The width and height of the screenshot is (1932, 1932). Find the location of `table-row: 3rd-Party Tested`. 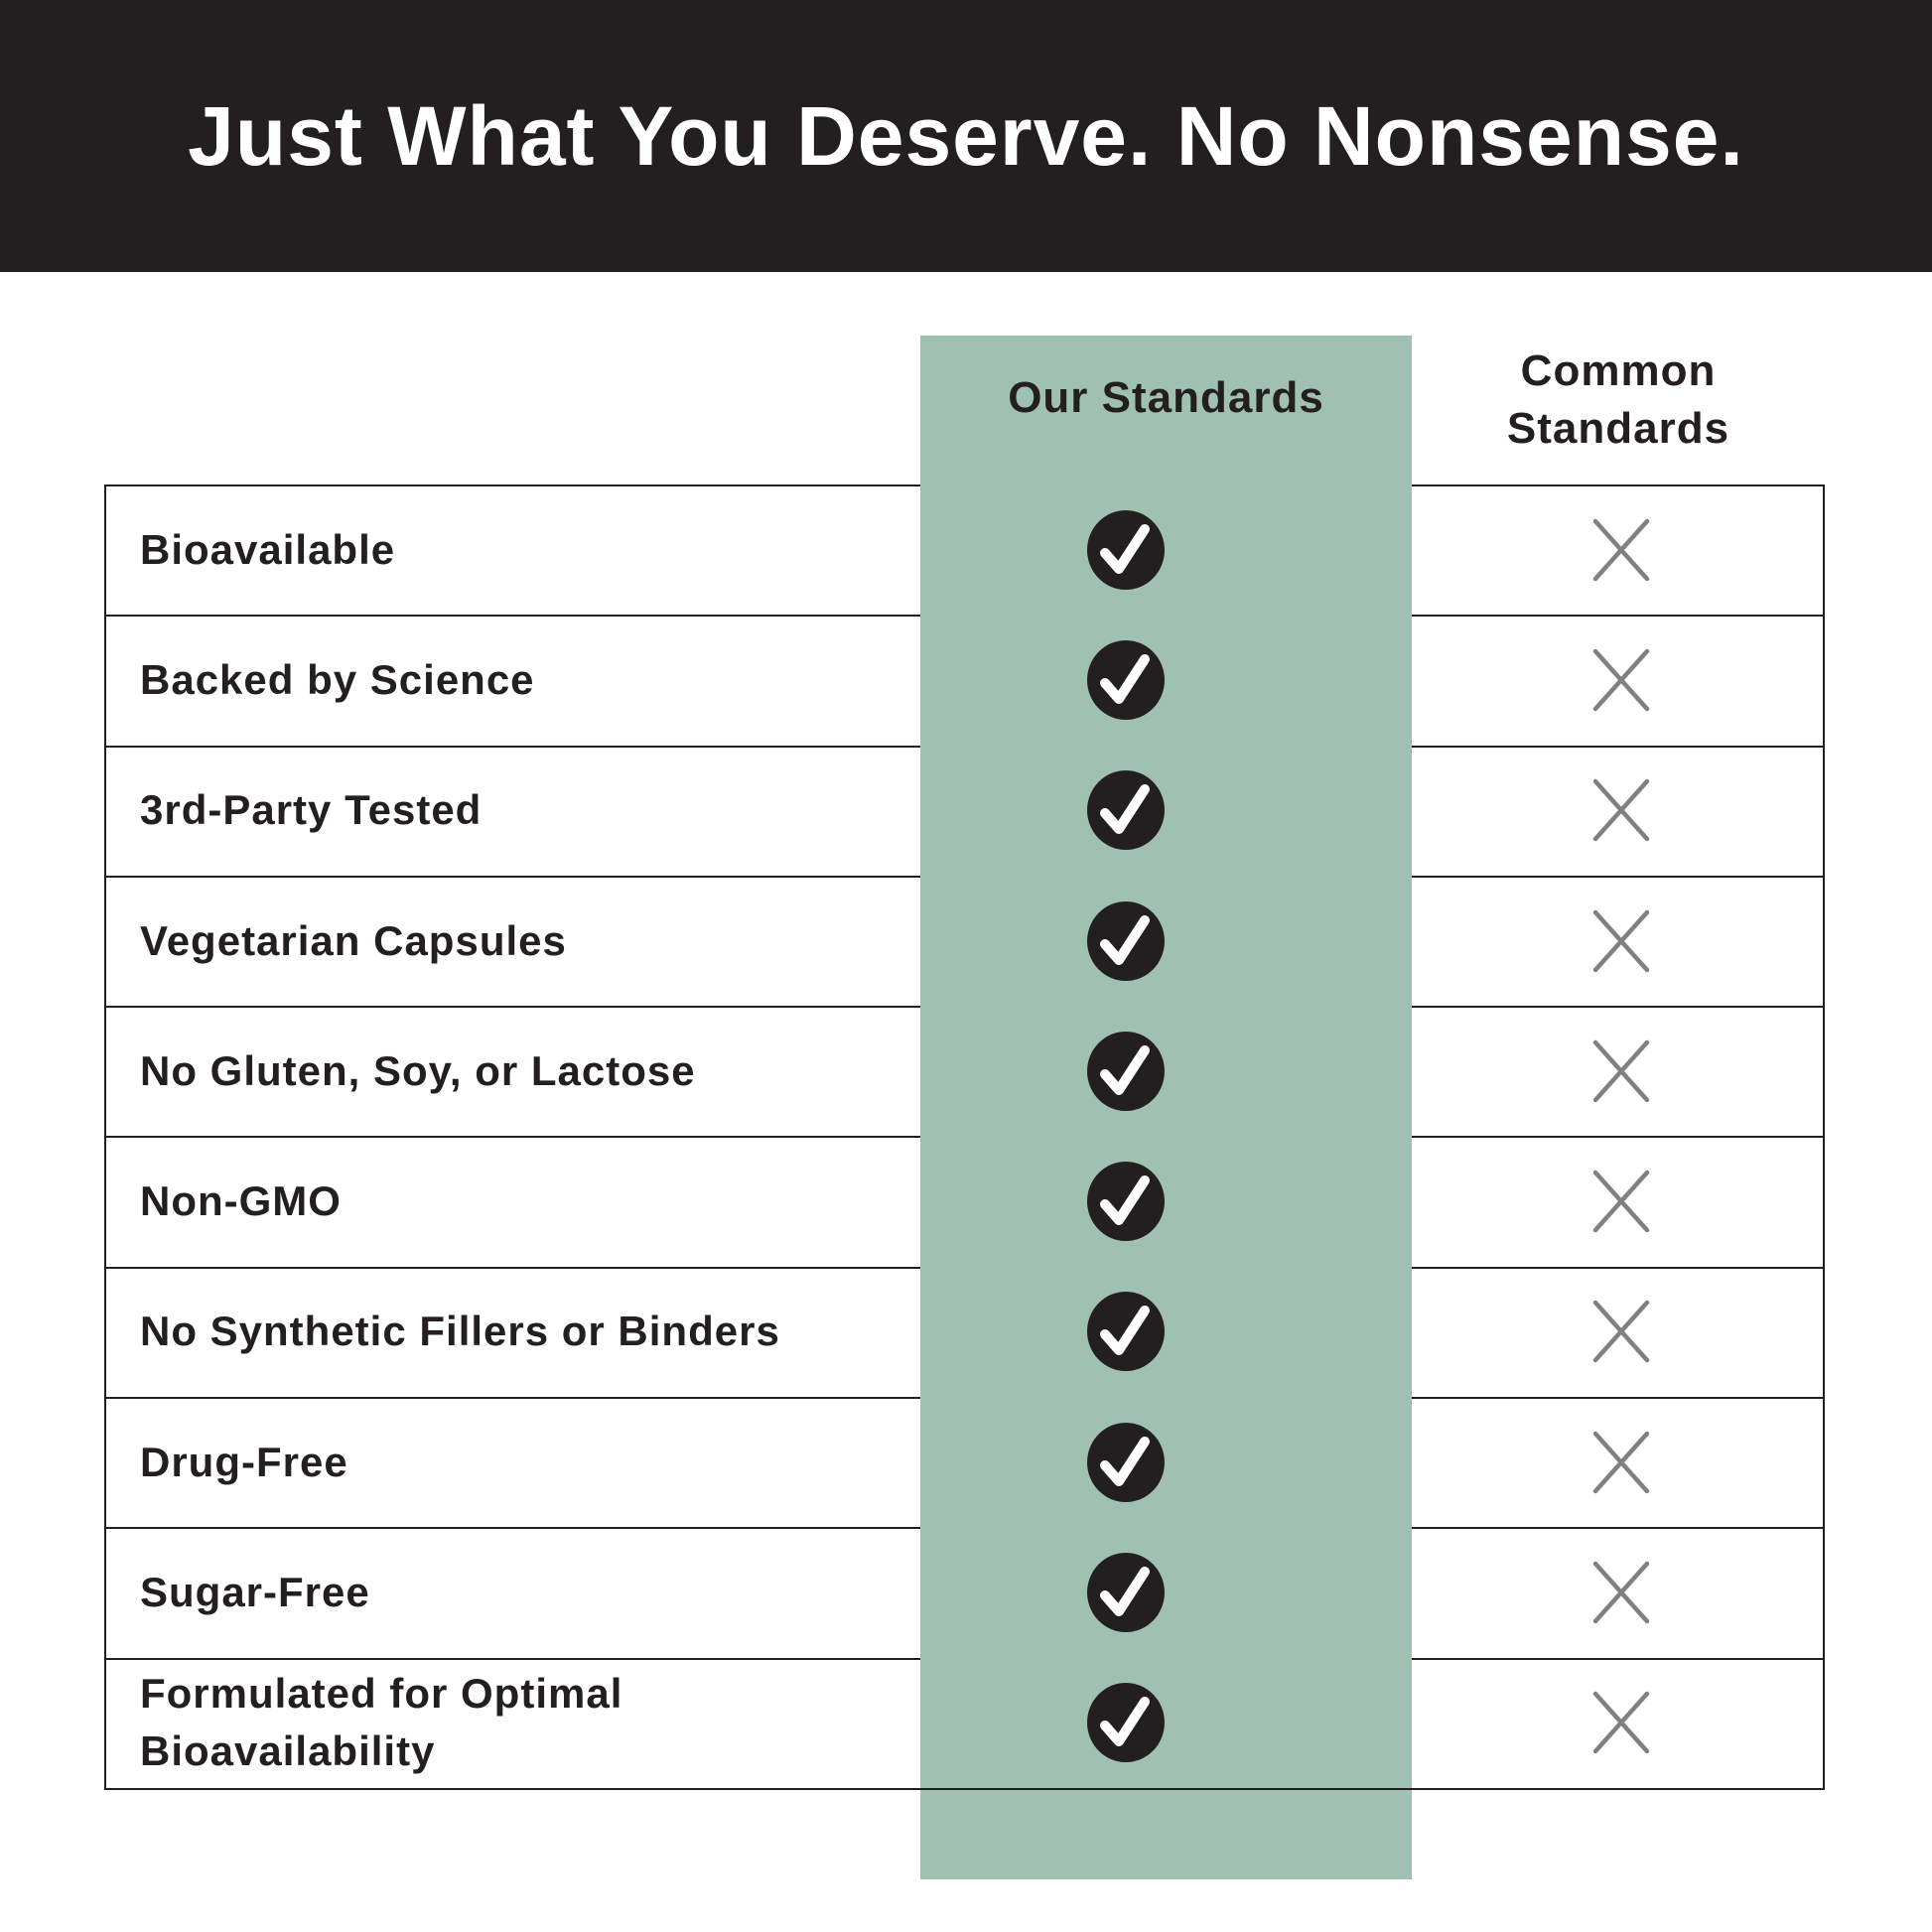

table-row: 3rd-Party Tested is located at coordinates (965, 811).